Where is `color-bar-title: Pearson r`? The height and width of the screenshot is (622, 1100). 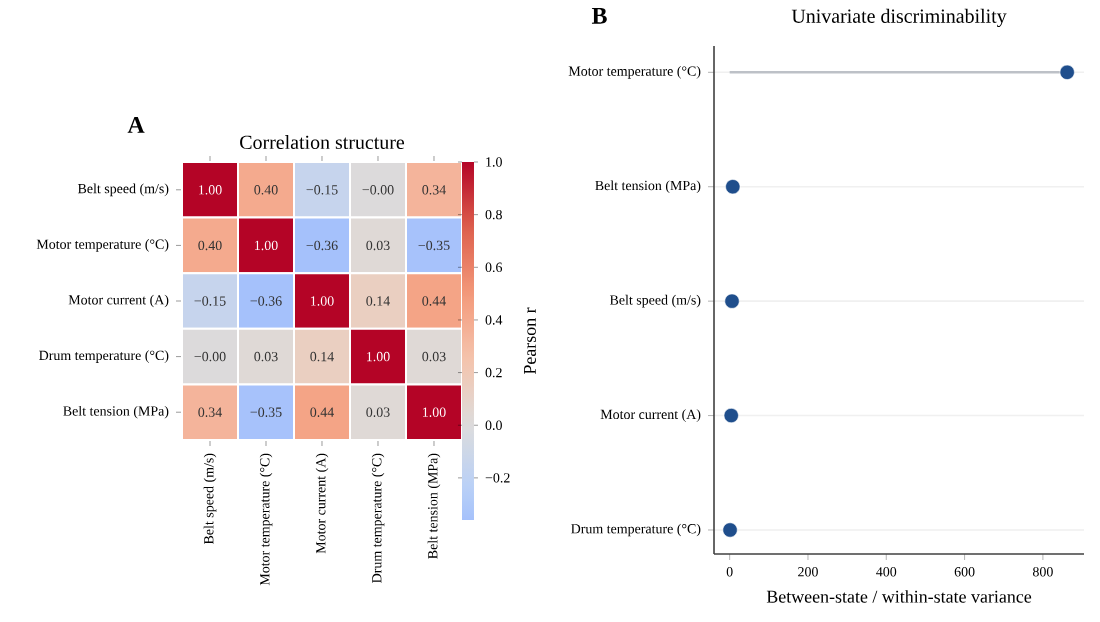 color-bar-title: Pearson r is located at coordinates (530, 341).